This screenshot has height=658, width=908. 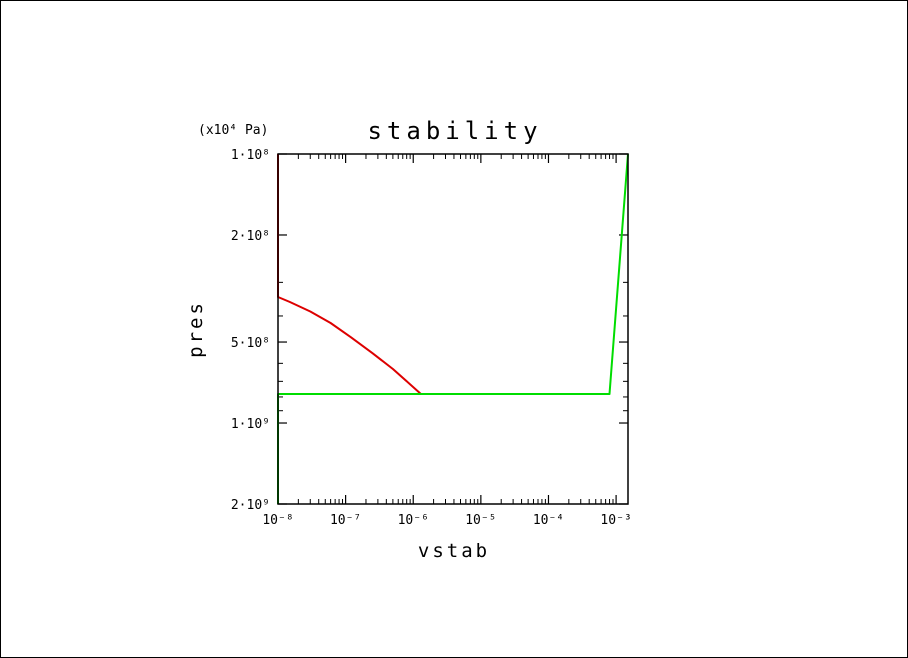 I want to click on x-tick-label: 10⁻⁴, so click(x=548, y=520).